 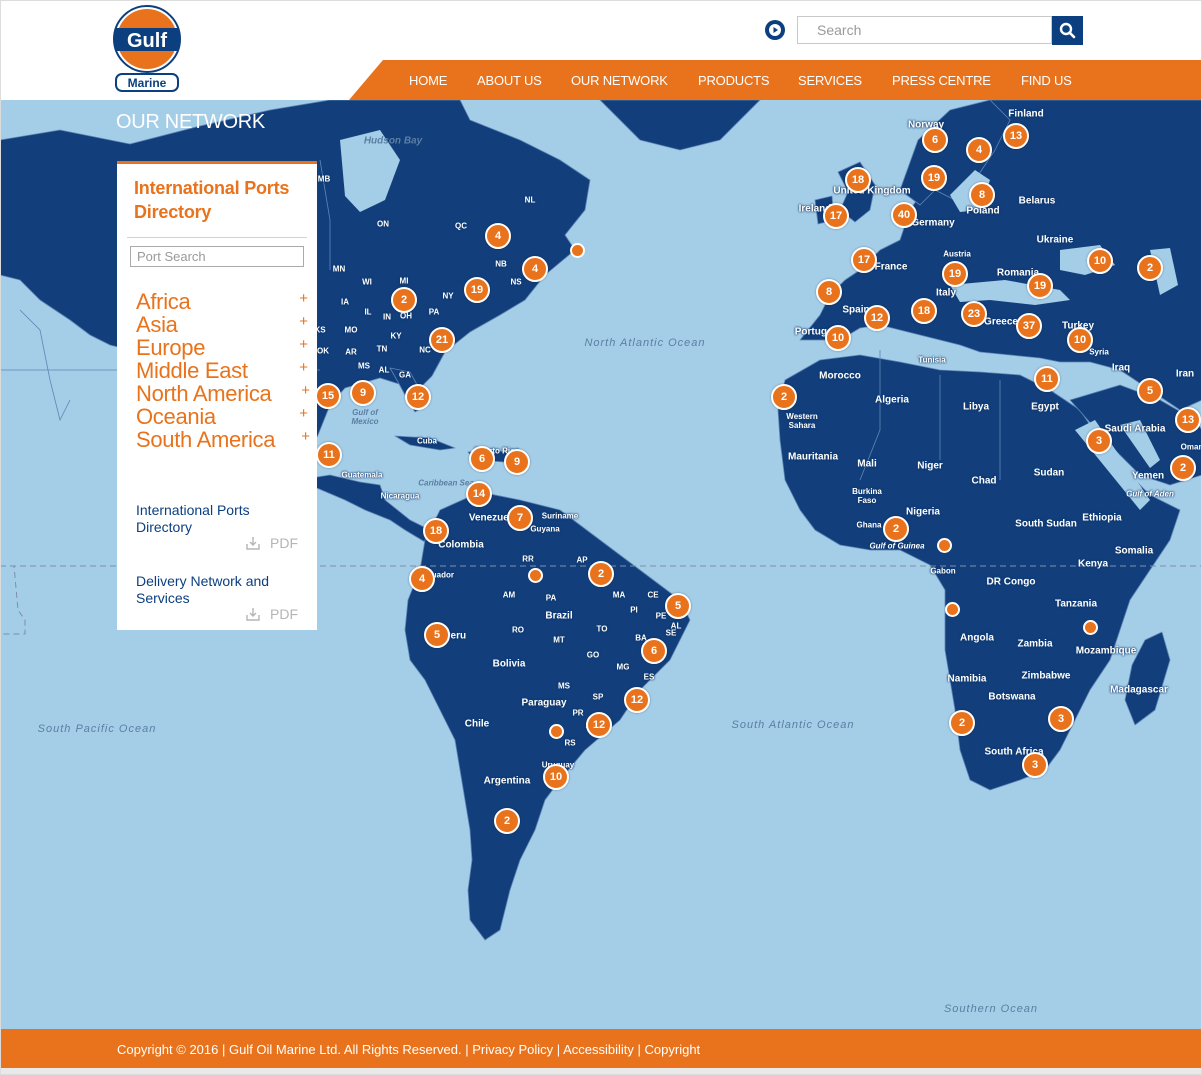 I want to click on region-middle-east: Middle East +, so click(x=222, y=370).